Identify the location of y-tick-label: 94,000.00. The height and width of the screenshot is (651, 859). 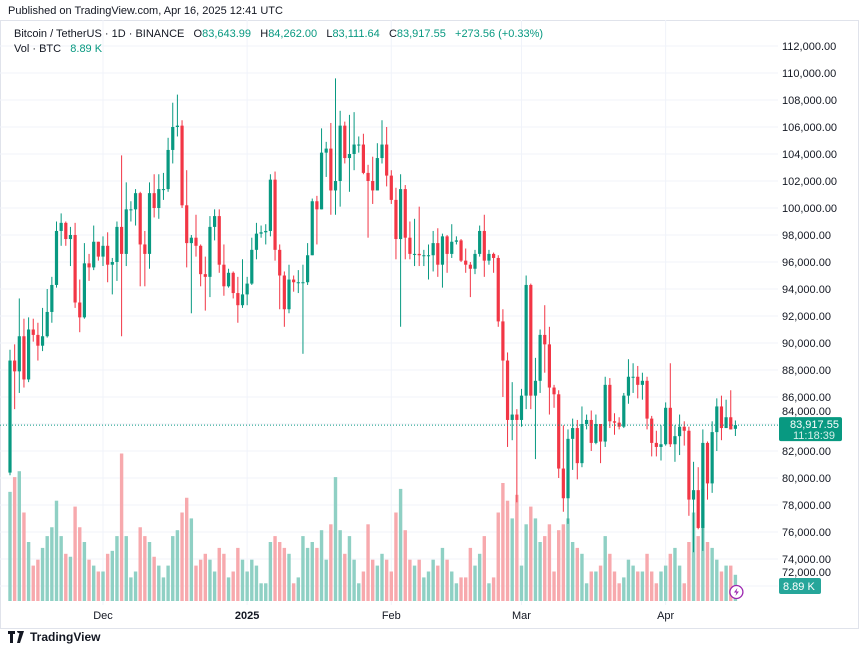
(806, 290).